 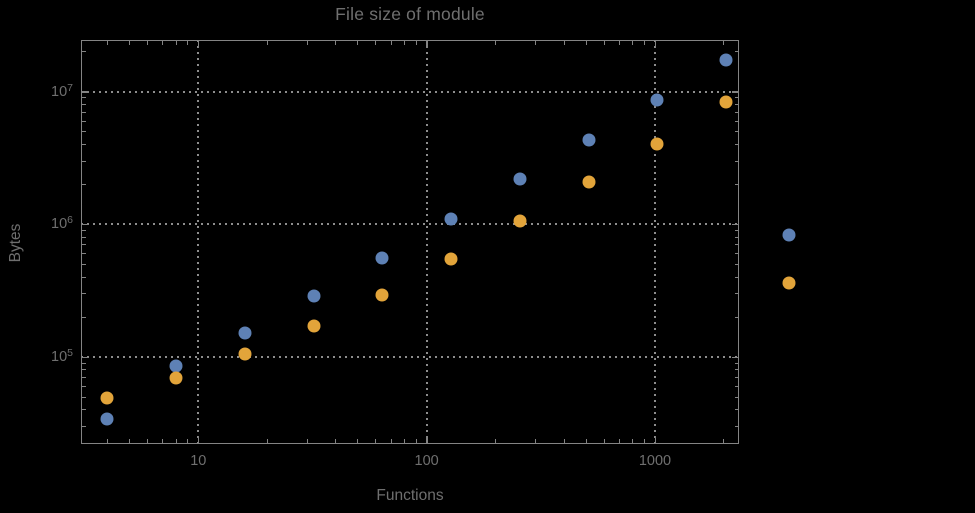 What do you see at coordinates (198, 460) in the screenshot?
I see `x-tick-label: 10` at bounding box center [198, 460].